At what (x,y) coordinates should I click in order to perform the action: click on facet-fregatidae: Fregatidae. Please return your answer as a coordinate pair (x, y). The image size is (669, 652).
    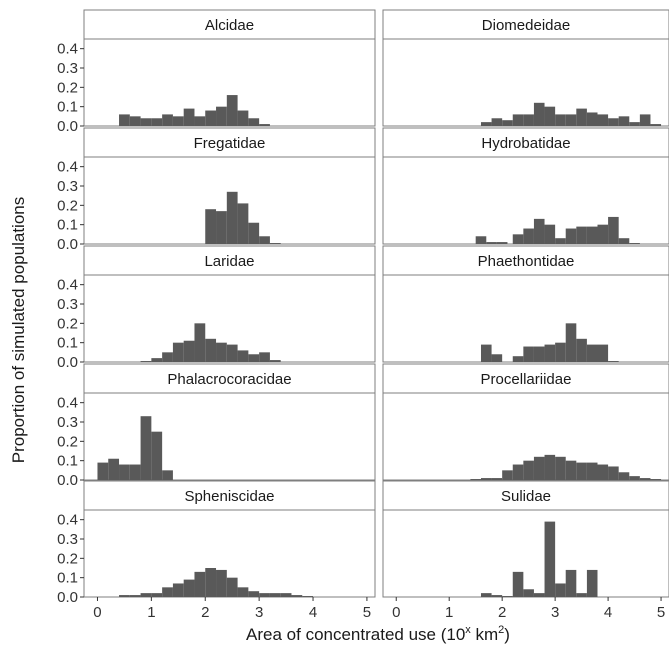
    Looking at the image, I should click on (229, 186).